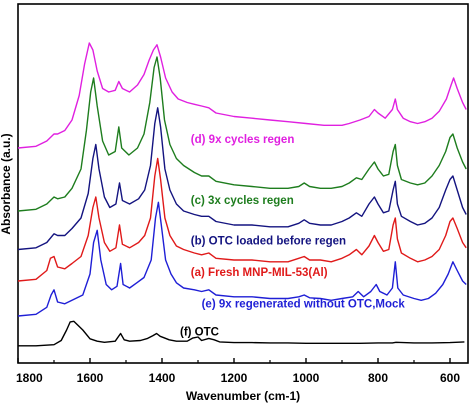 Image resolution: width=474 pixels, height=410 pixels. What do you see at coordinates (6, 183) in the screenshot?
I see `y-axis-title: Absorbance (a.u.)` at bounding box center [6, 183].